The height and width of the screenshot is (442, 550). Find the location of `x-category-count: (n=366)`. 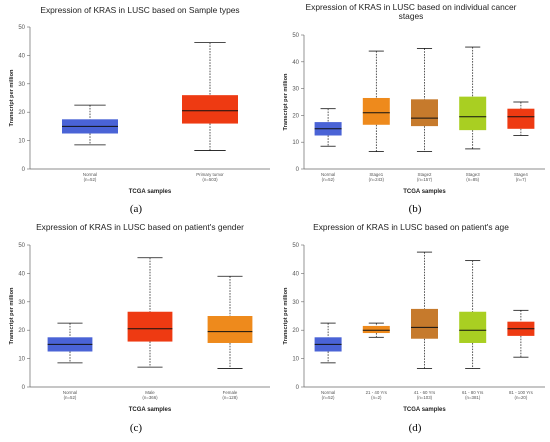

x-category-count: (n=366) is located at coordinates (150, 397).